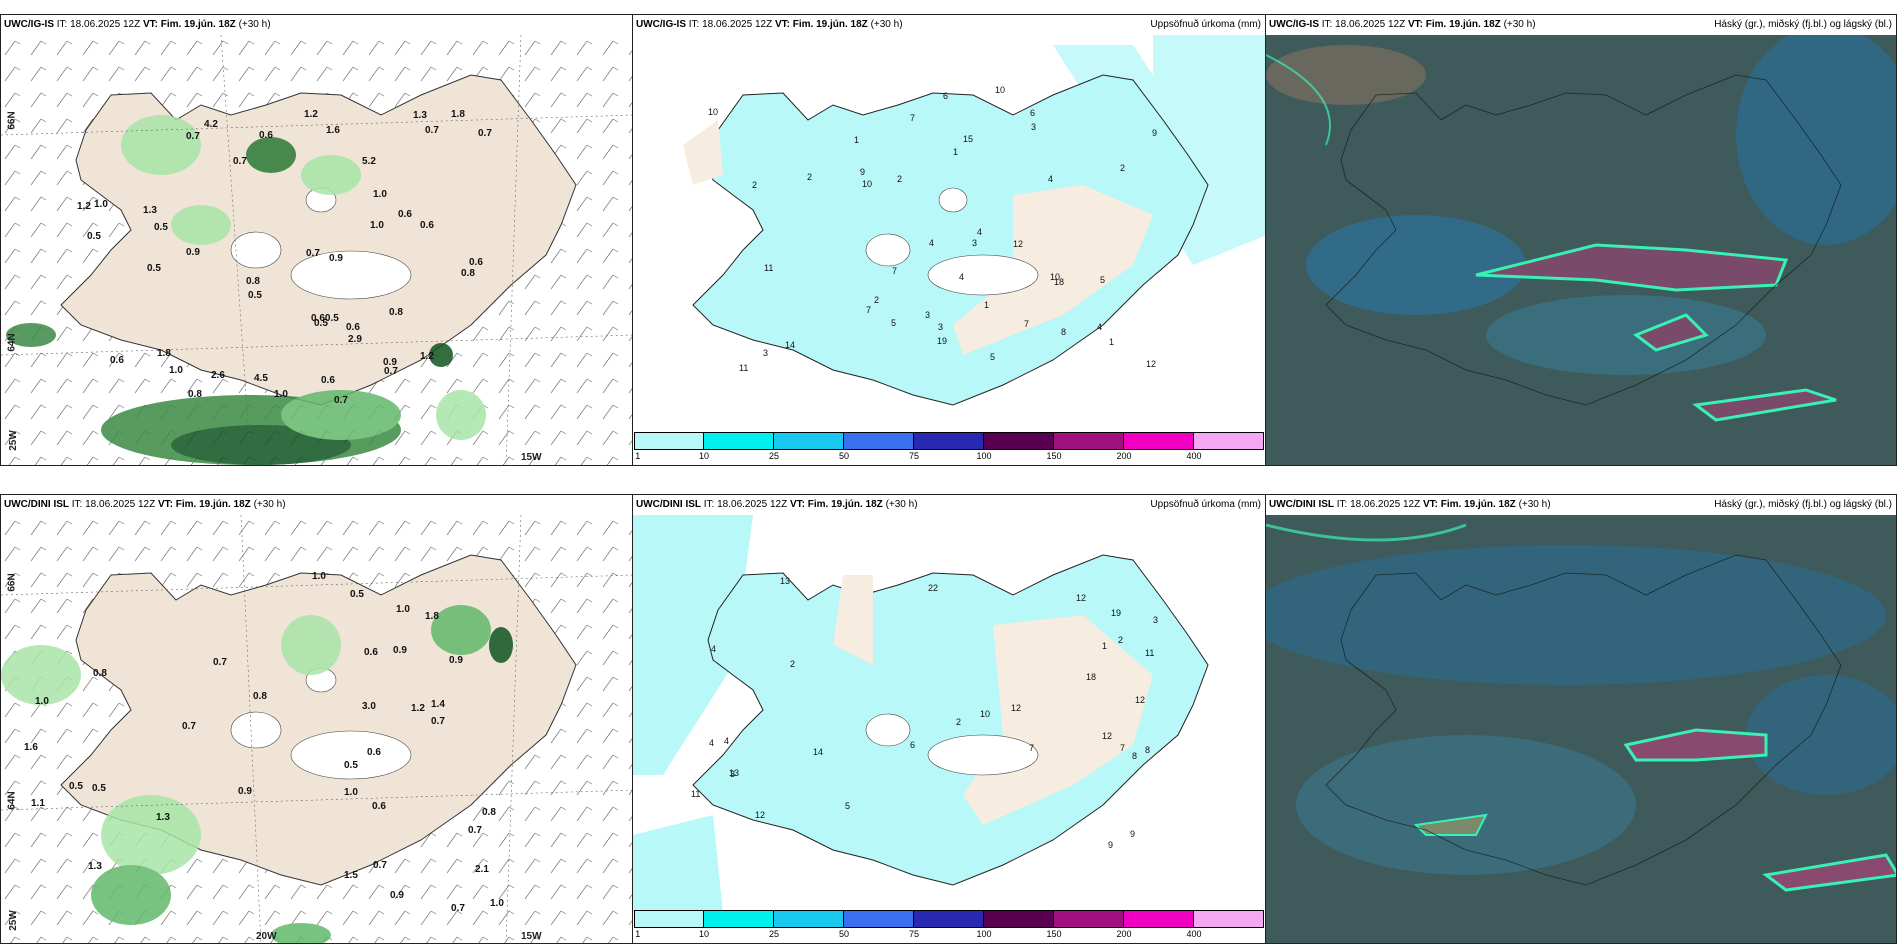  What do you see at coordinates (743, 368) in the screenshot?
I see `precip-value: 11` at bounding box center [743, 368].